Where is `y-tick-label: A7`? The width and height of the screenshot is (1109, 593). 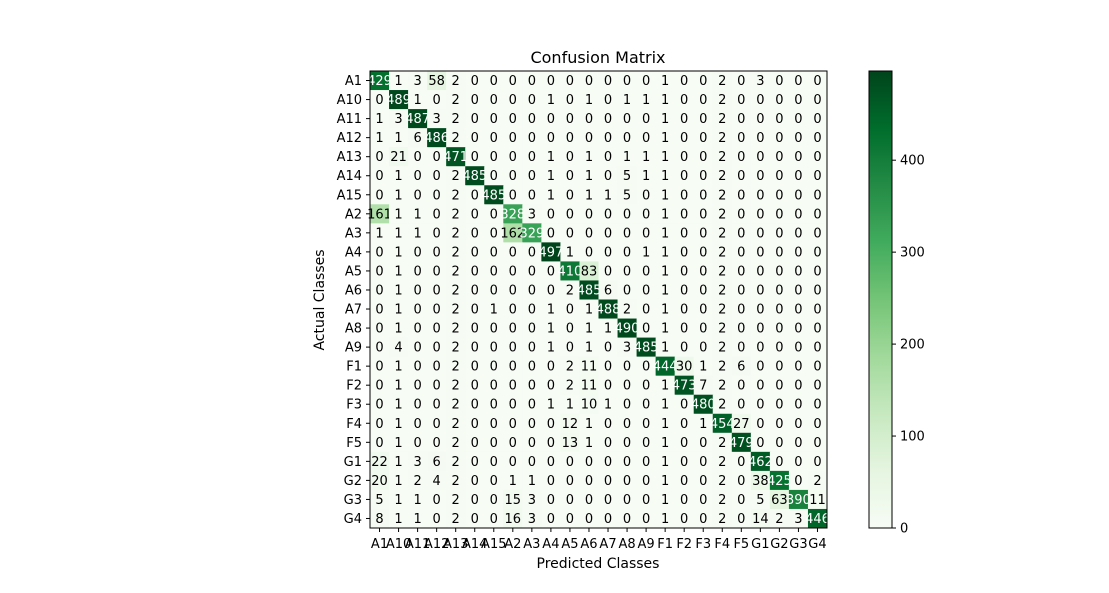 y-tick-label: A7 is located at coordinates (353, 310).